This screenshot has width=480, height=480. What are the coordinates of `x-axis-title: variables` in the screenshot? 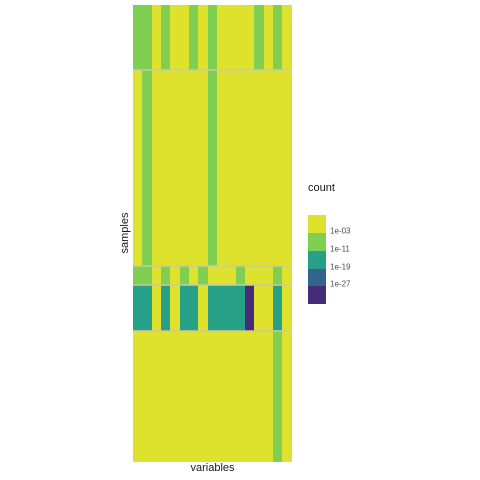 It's located at (212, 468).